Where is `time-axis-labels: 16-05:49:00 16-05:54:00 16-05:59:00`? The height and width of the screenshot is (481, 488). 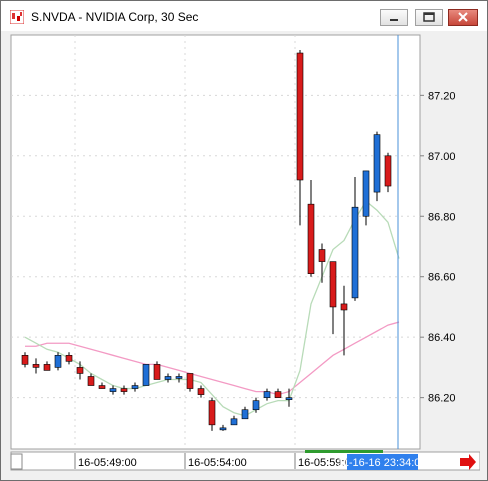
time-axis-labels: 16-05:49:00 16-05:54:00 16-05:59:00 is located at coordinates (215, 461).